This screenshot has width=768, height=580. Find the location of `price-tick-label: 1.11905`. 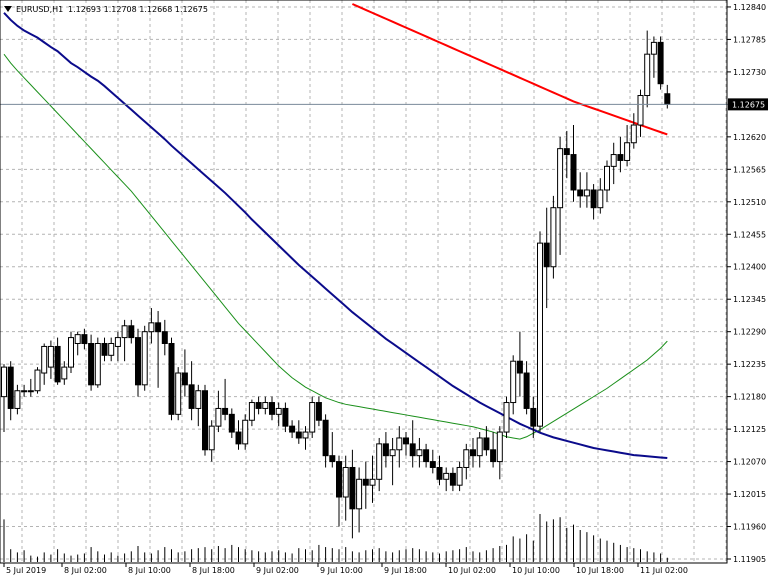

price-tick-label: 1.11905 is located at coordinates (749, 559).